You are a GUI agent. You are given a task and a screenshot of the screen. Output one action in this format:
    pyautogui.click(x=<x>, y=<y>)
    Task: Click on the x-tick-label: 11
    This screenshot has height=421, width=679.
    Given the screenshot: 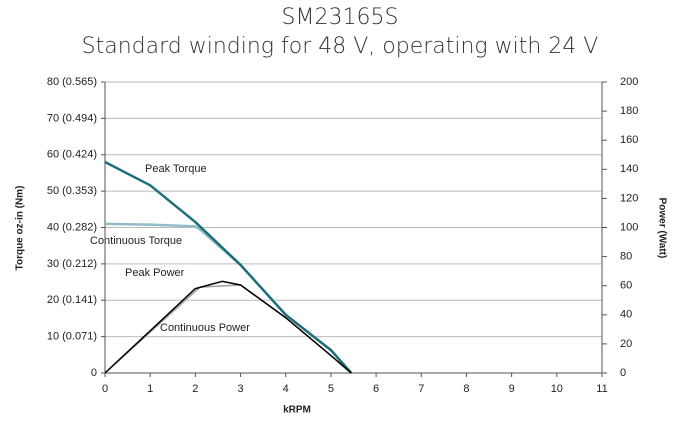 What is the action you would take?
    pyautogui.click(x=601, y=389)
    